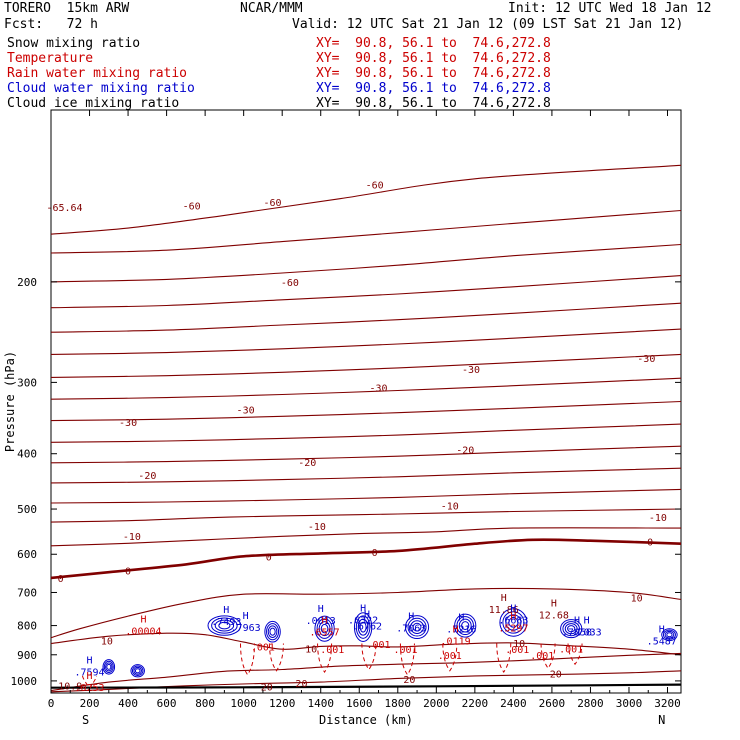 This screenshot has height=740, width=740. I want to click on contour-label-27: 20, so click(409, 680).